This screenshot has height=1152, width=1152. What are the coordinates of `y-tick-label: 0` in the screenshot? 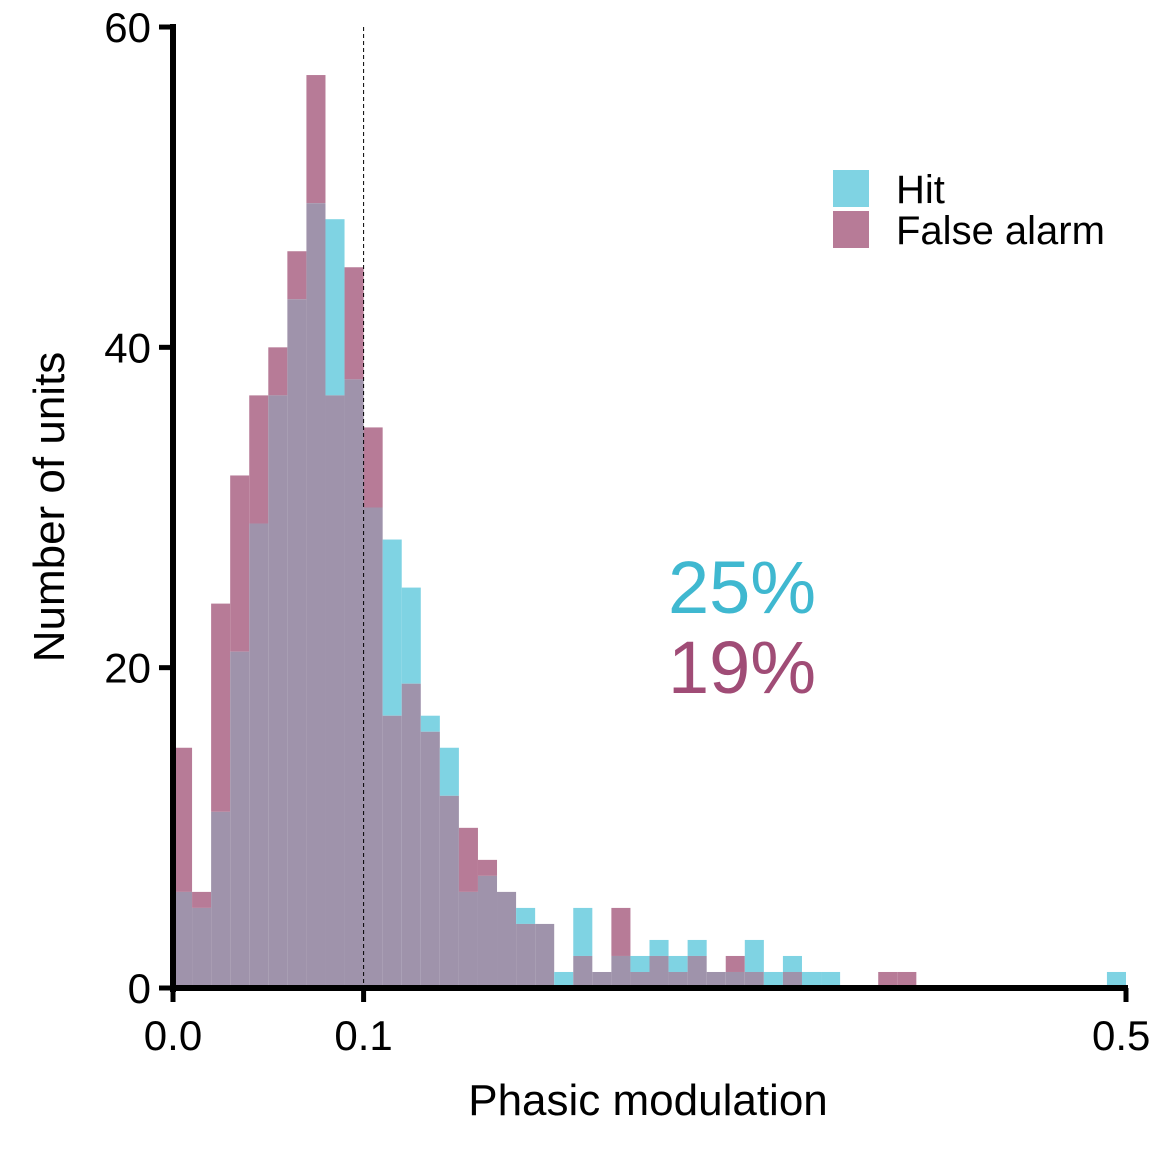 It's located at (139, 988).